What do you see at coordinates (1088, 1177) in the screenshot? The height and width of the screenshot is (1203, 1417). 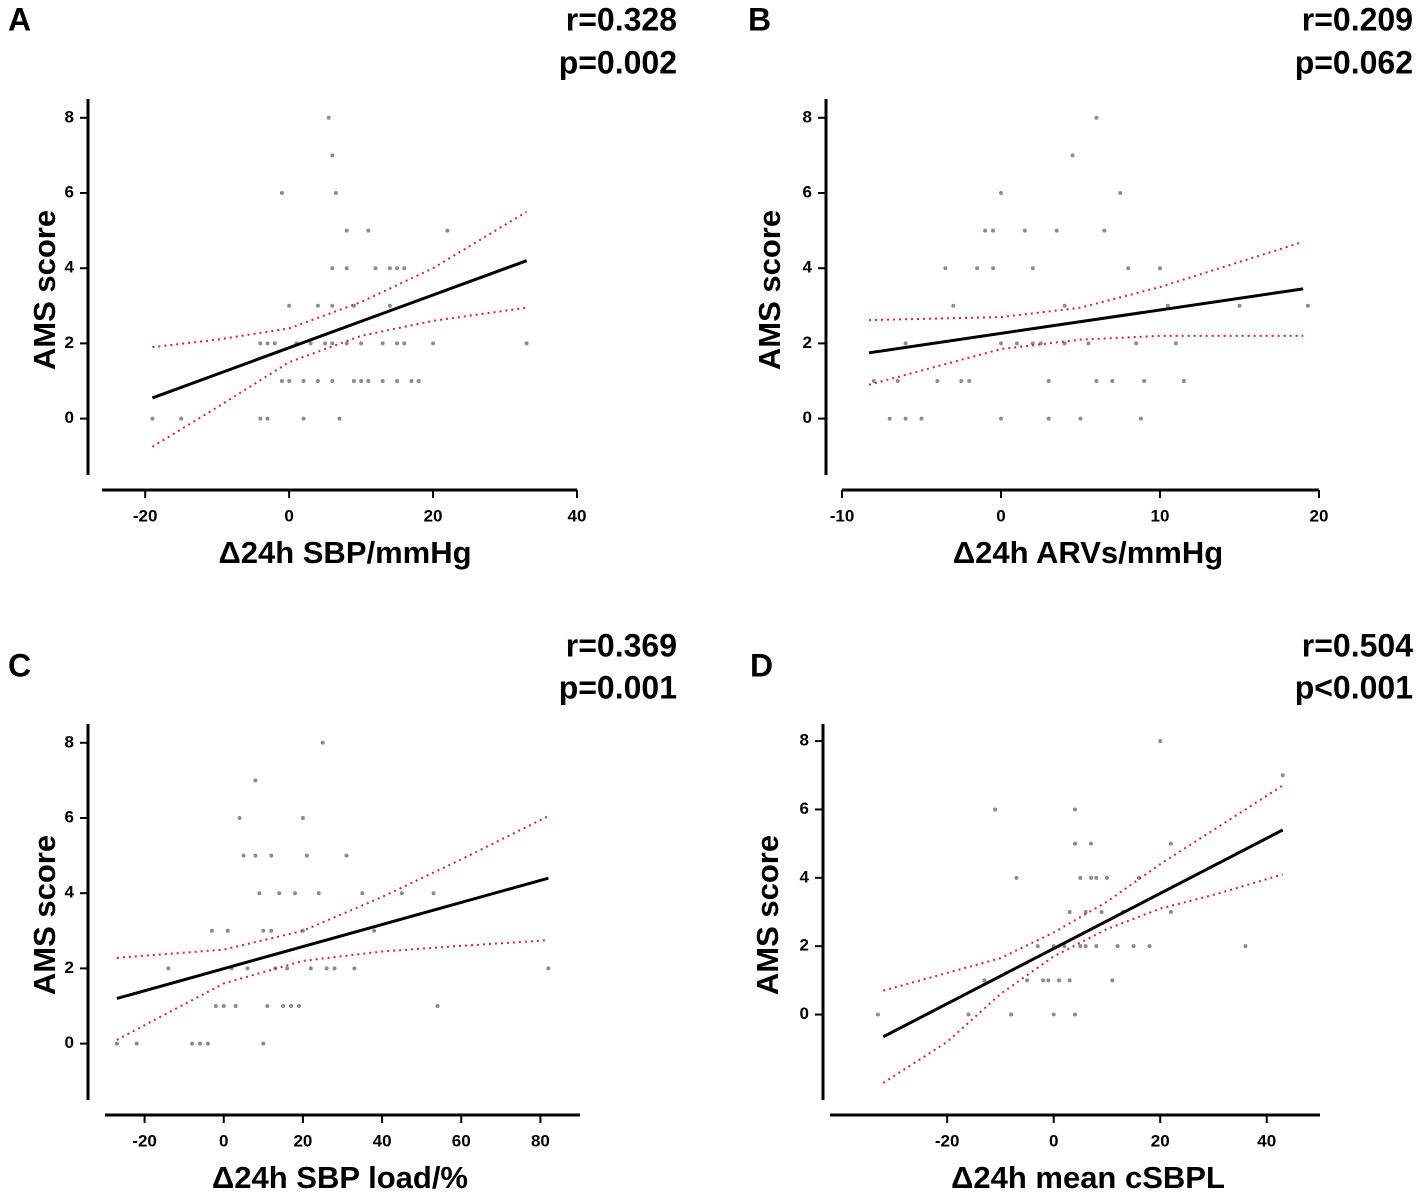 I see `x-axis-label: Δ24h mean cSBPL` at bounding box center [1088, 1177].